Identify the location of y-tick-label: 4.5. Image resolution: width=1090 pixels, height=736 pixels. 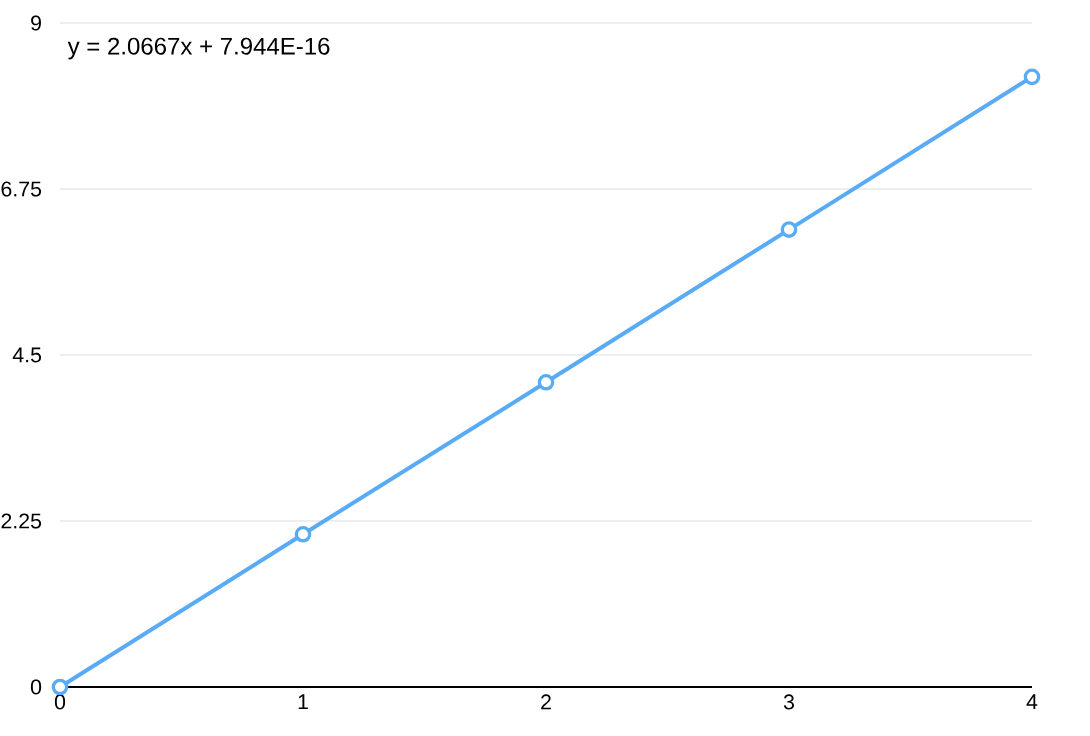
(27, 355).